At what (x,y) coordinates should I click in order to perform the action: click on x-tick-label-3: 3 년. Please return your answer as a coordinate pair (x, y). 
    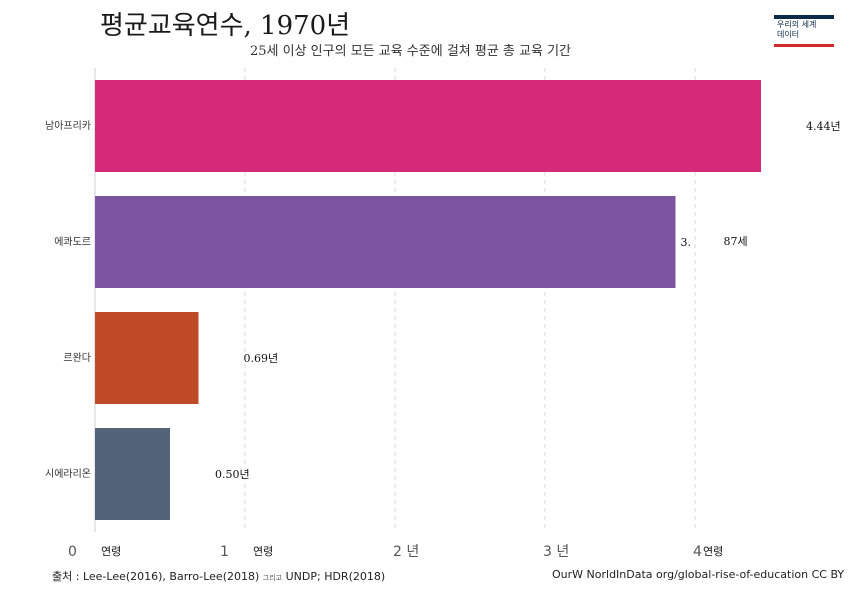
    Looking at the image, I should click on (556, 552).